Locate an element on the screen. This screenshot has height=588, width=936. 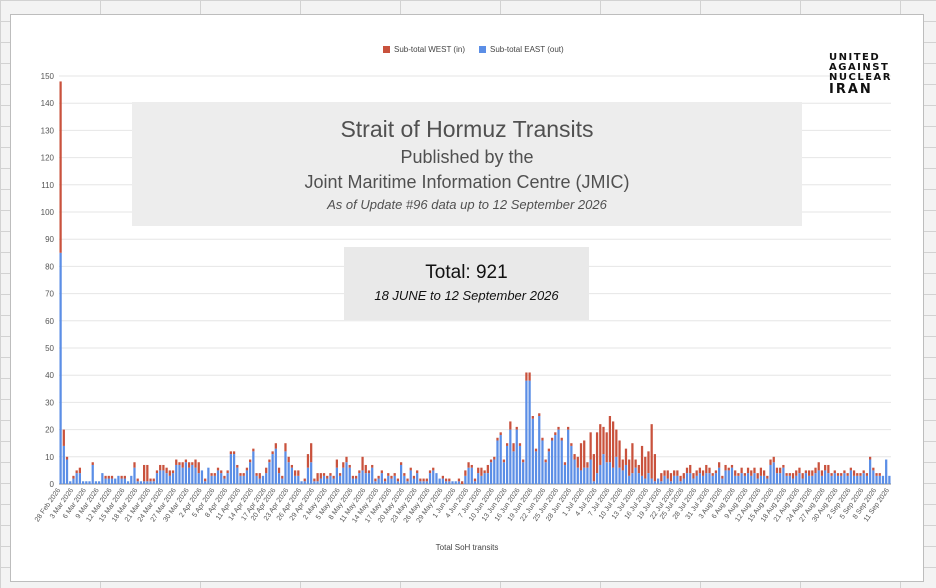
chart-title: Strait of Hormuz Transits is located at coordinates (467, 129).